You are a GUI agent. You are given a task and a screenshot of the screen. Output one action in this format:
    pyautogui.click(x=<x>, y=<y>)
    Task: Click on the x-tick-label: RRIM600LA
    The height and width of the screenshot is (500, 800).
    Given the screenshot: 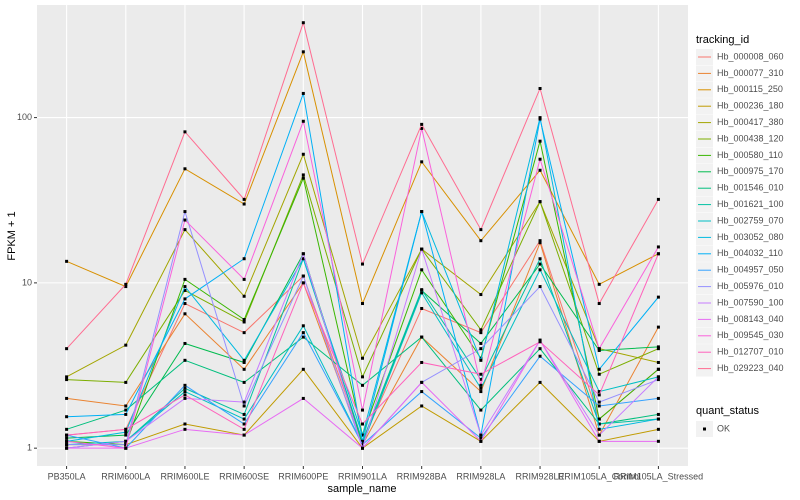 What is the action you would take?
    pyautogui.click(x=125, y=476)
    